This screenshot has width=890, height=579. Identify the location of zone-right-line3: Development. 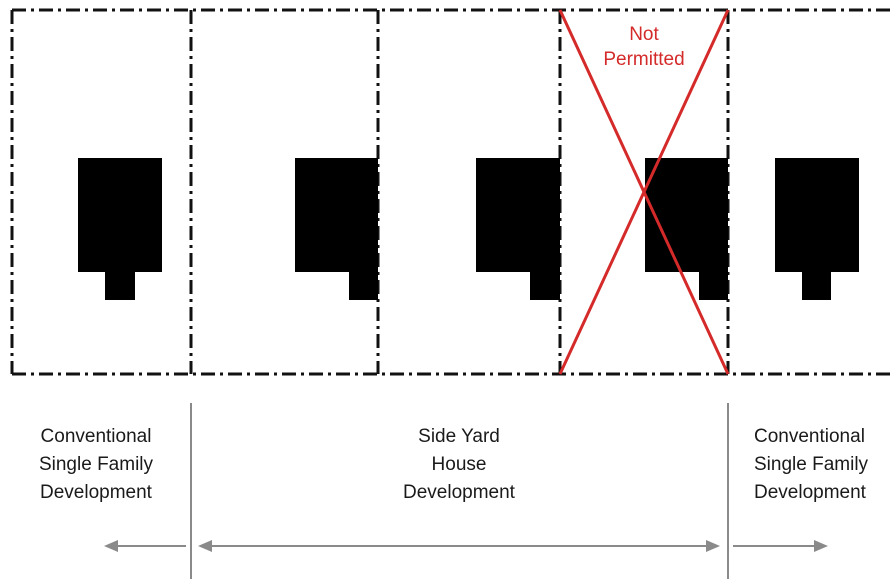
(810, 492).